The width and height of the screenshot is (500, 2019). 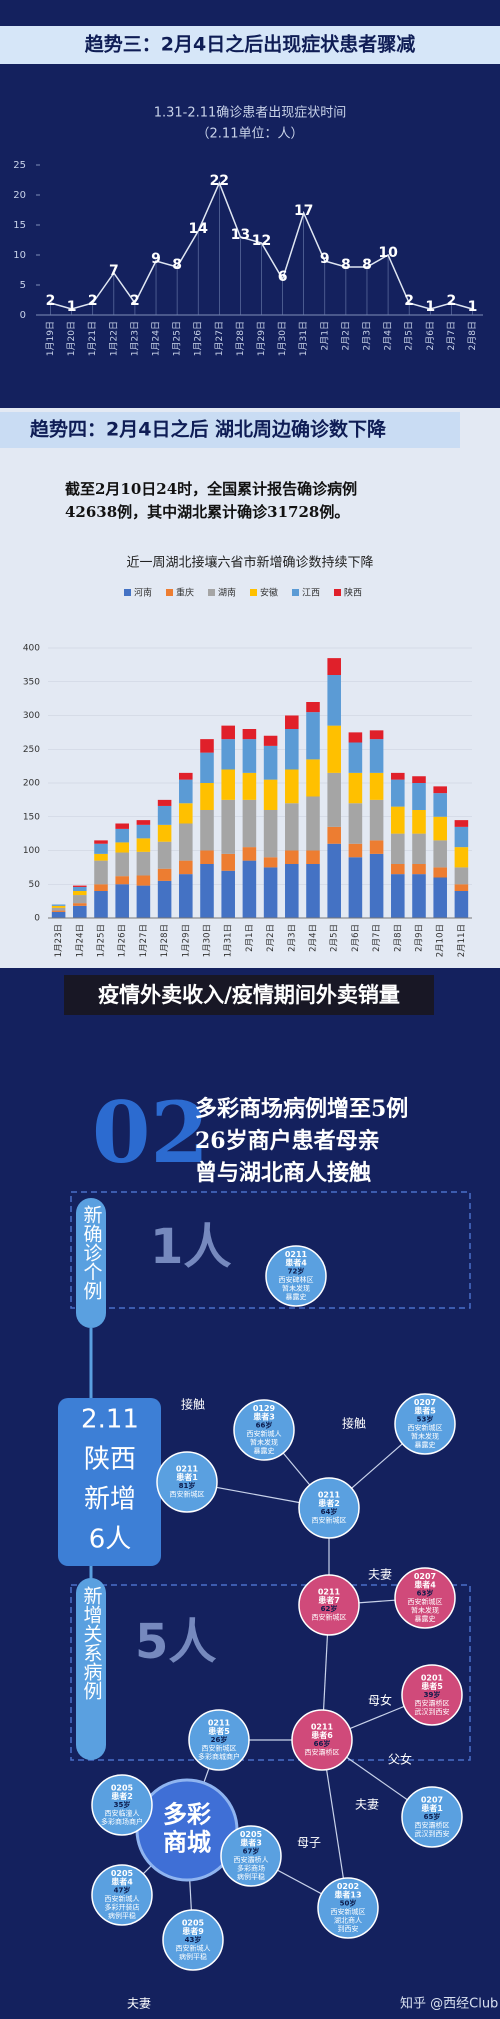 I want to click on chart-title: 近一周湖北接壤六省市新增确诊数持续下降, so click(x=249, y=563).